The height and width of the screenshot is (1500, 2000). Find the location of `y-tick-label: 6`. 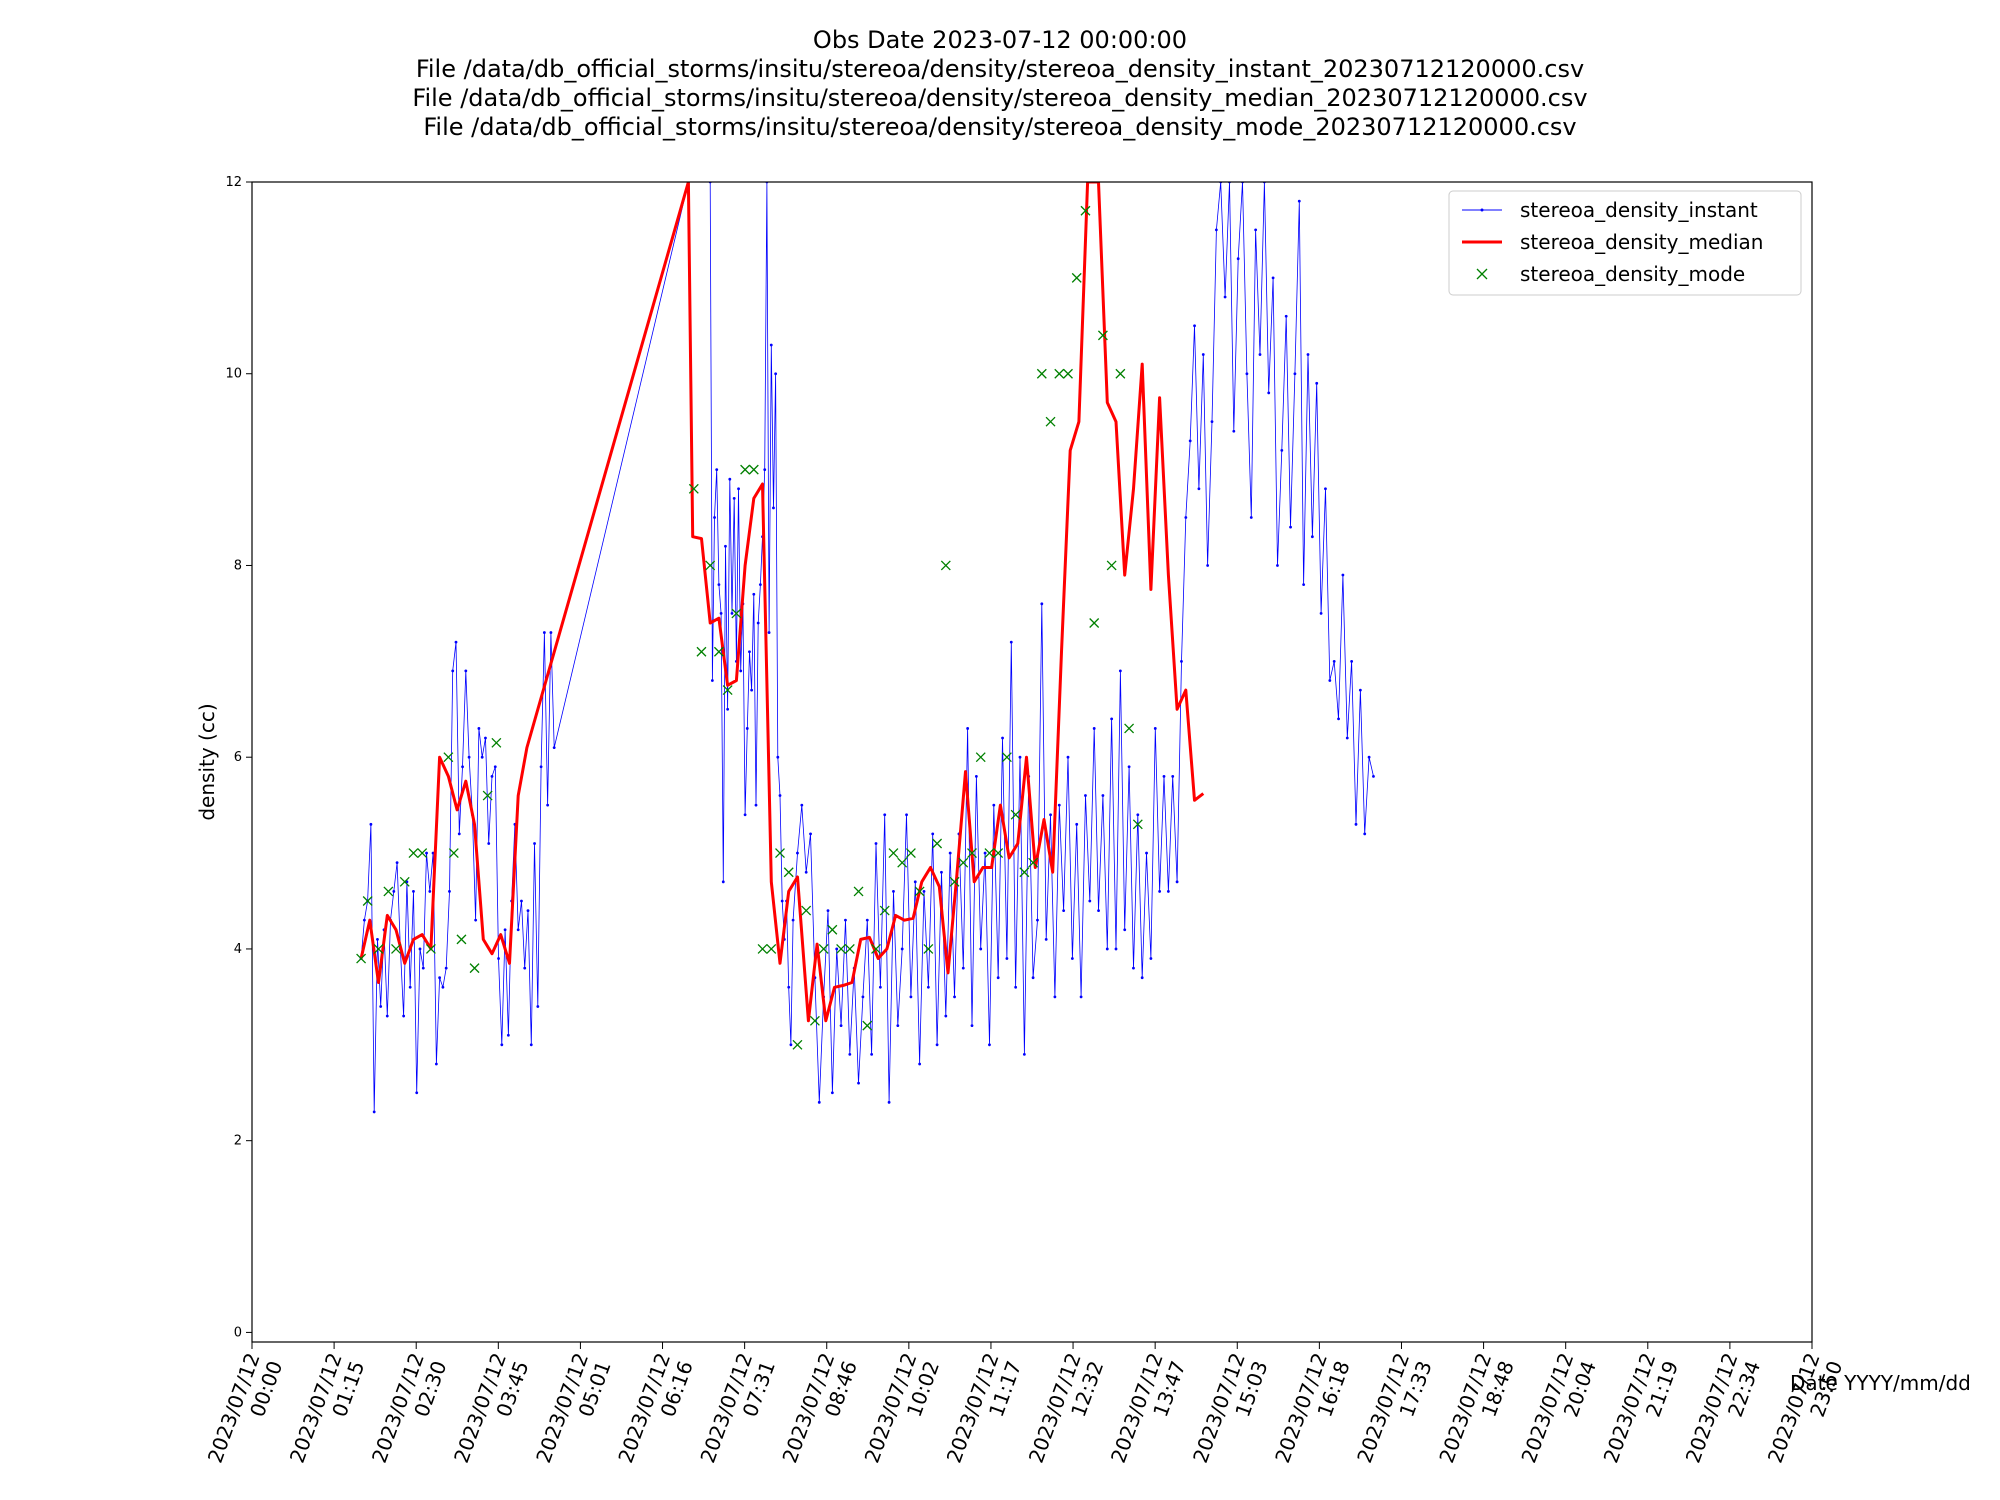

y-tick-label: 6 is located at coordinates (238, 757).